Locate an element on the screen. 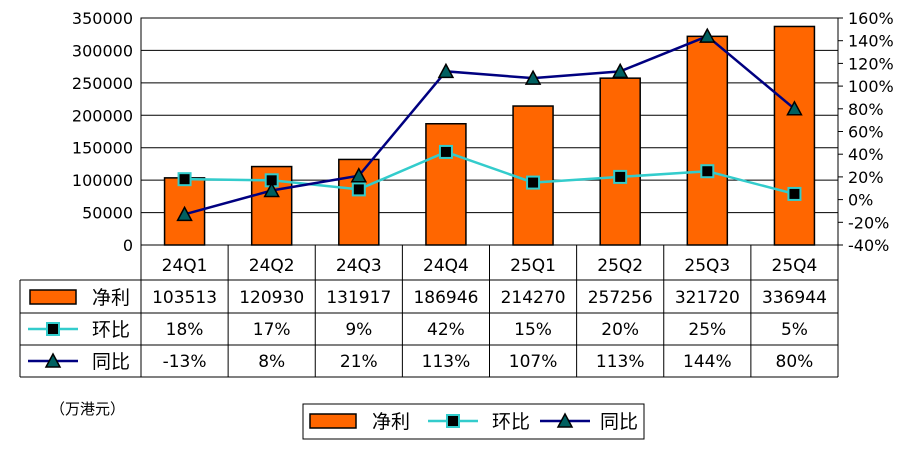 Image resolution: width=914 pixels, height=454 pixels. table-value-净利-24Q2: 120930 is located at coordinates (271, 298).